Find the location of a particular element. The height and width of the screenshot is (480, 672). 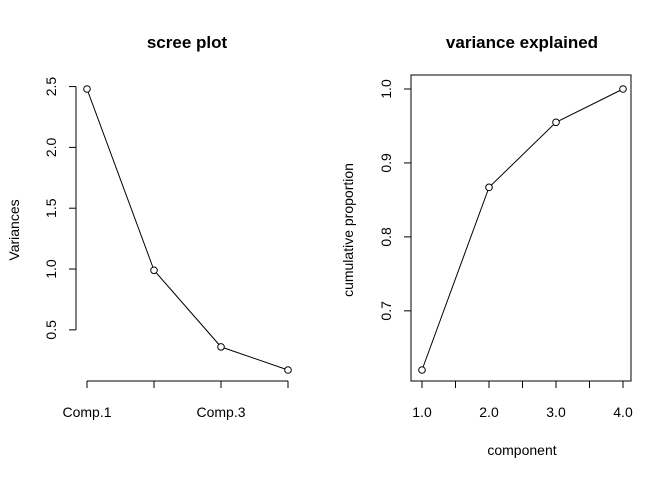

x-tick-label: 3.0 is located at coordinates (556, 412).